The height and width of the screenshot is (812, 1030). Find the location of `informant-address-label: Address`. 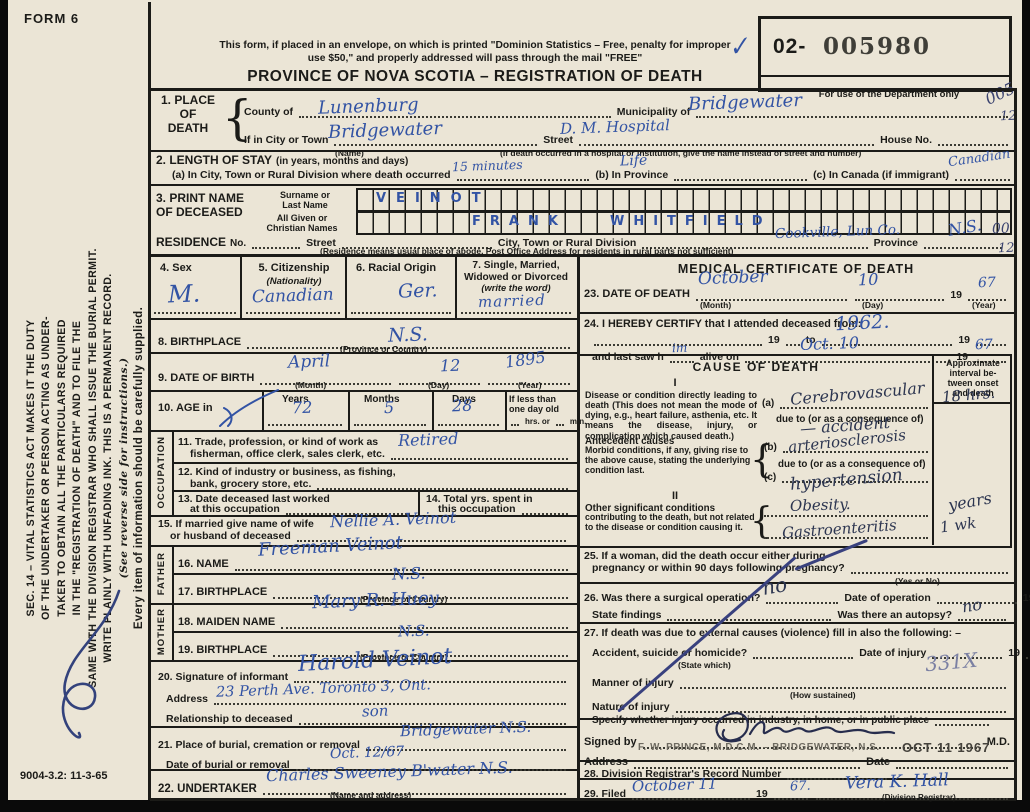

informant-address-label: Address is located at coordinates (187, 698).